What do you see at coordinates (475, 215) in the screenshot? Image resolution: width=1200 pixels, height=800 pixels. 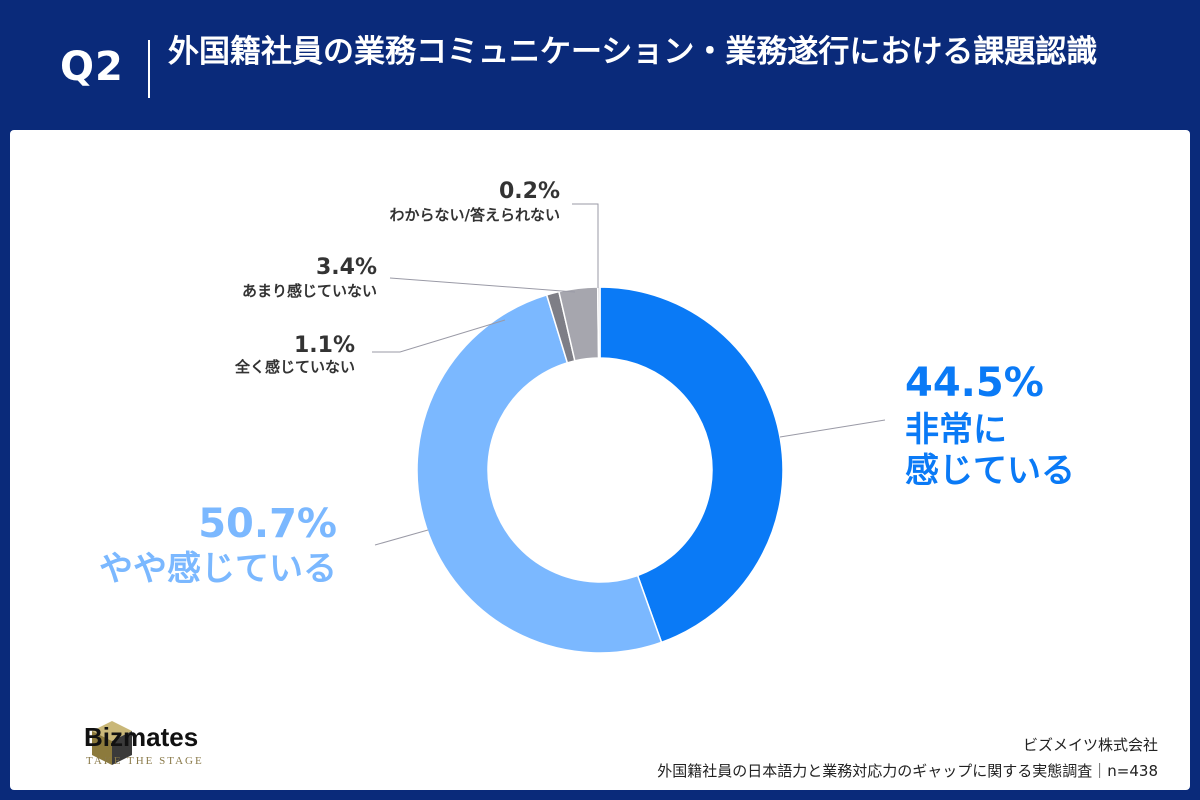 I see `category-label-4: わからない/答えられない` at bounding box center [475, 215].